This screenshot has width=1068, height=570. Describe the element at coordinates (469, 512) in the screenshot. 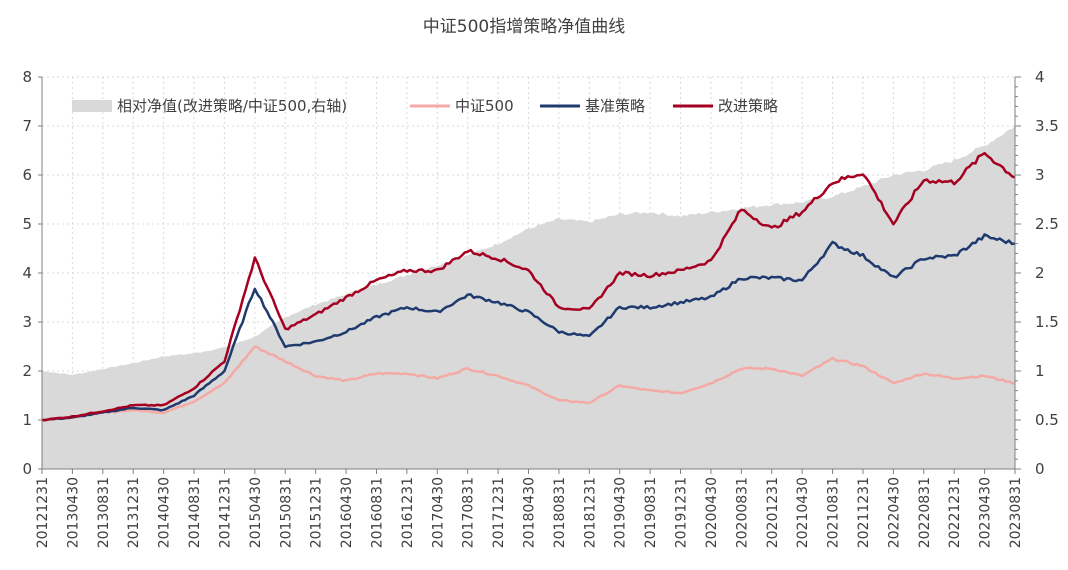

I see `x-tick-label-14: 20170831` at that location.